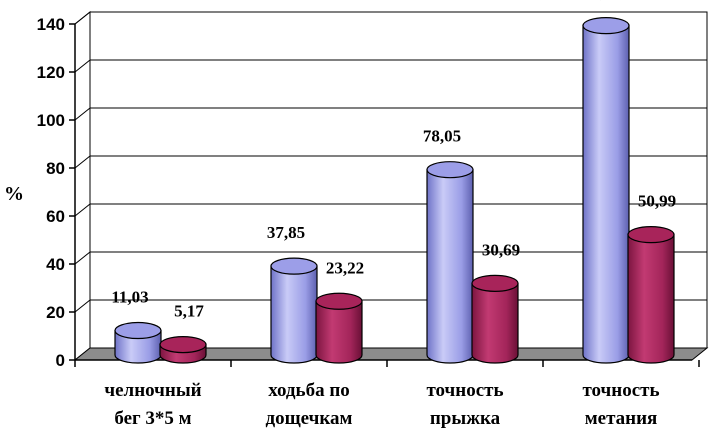 The image size is (711, 437). I want to click on data-label: 78,05, so click(442, 136).